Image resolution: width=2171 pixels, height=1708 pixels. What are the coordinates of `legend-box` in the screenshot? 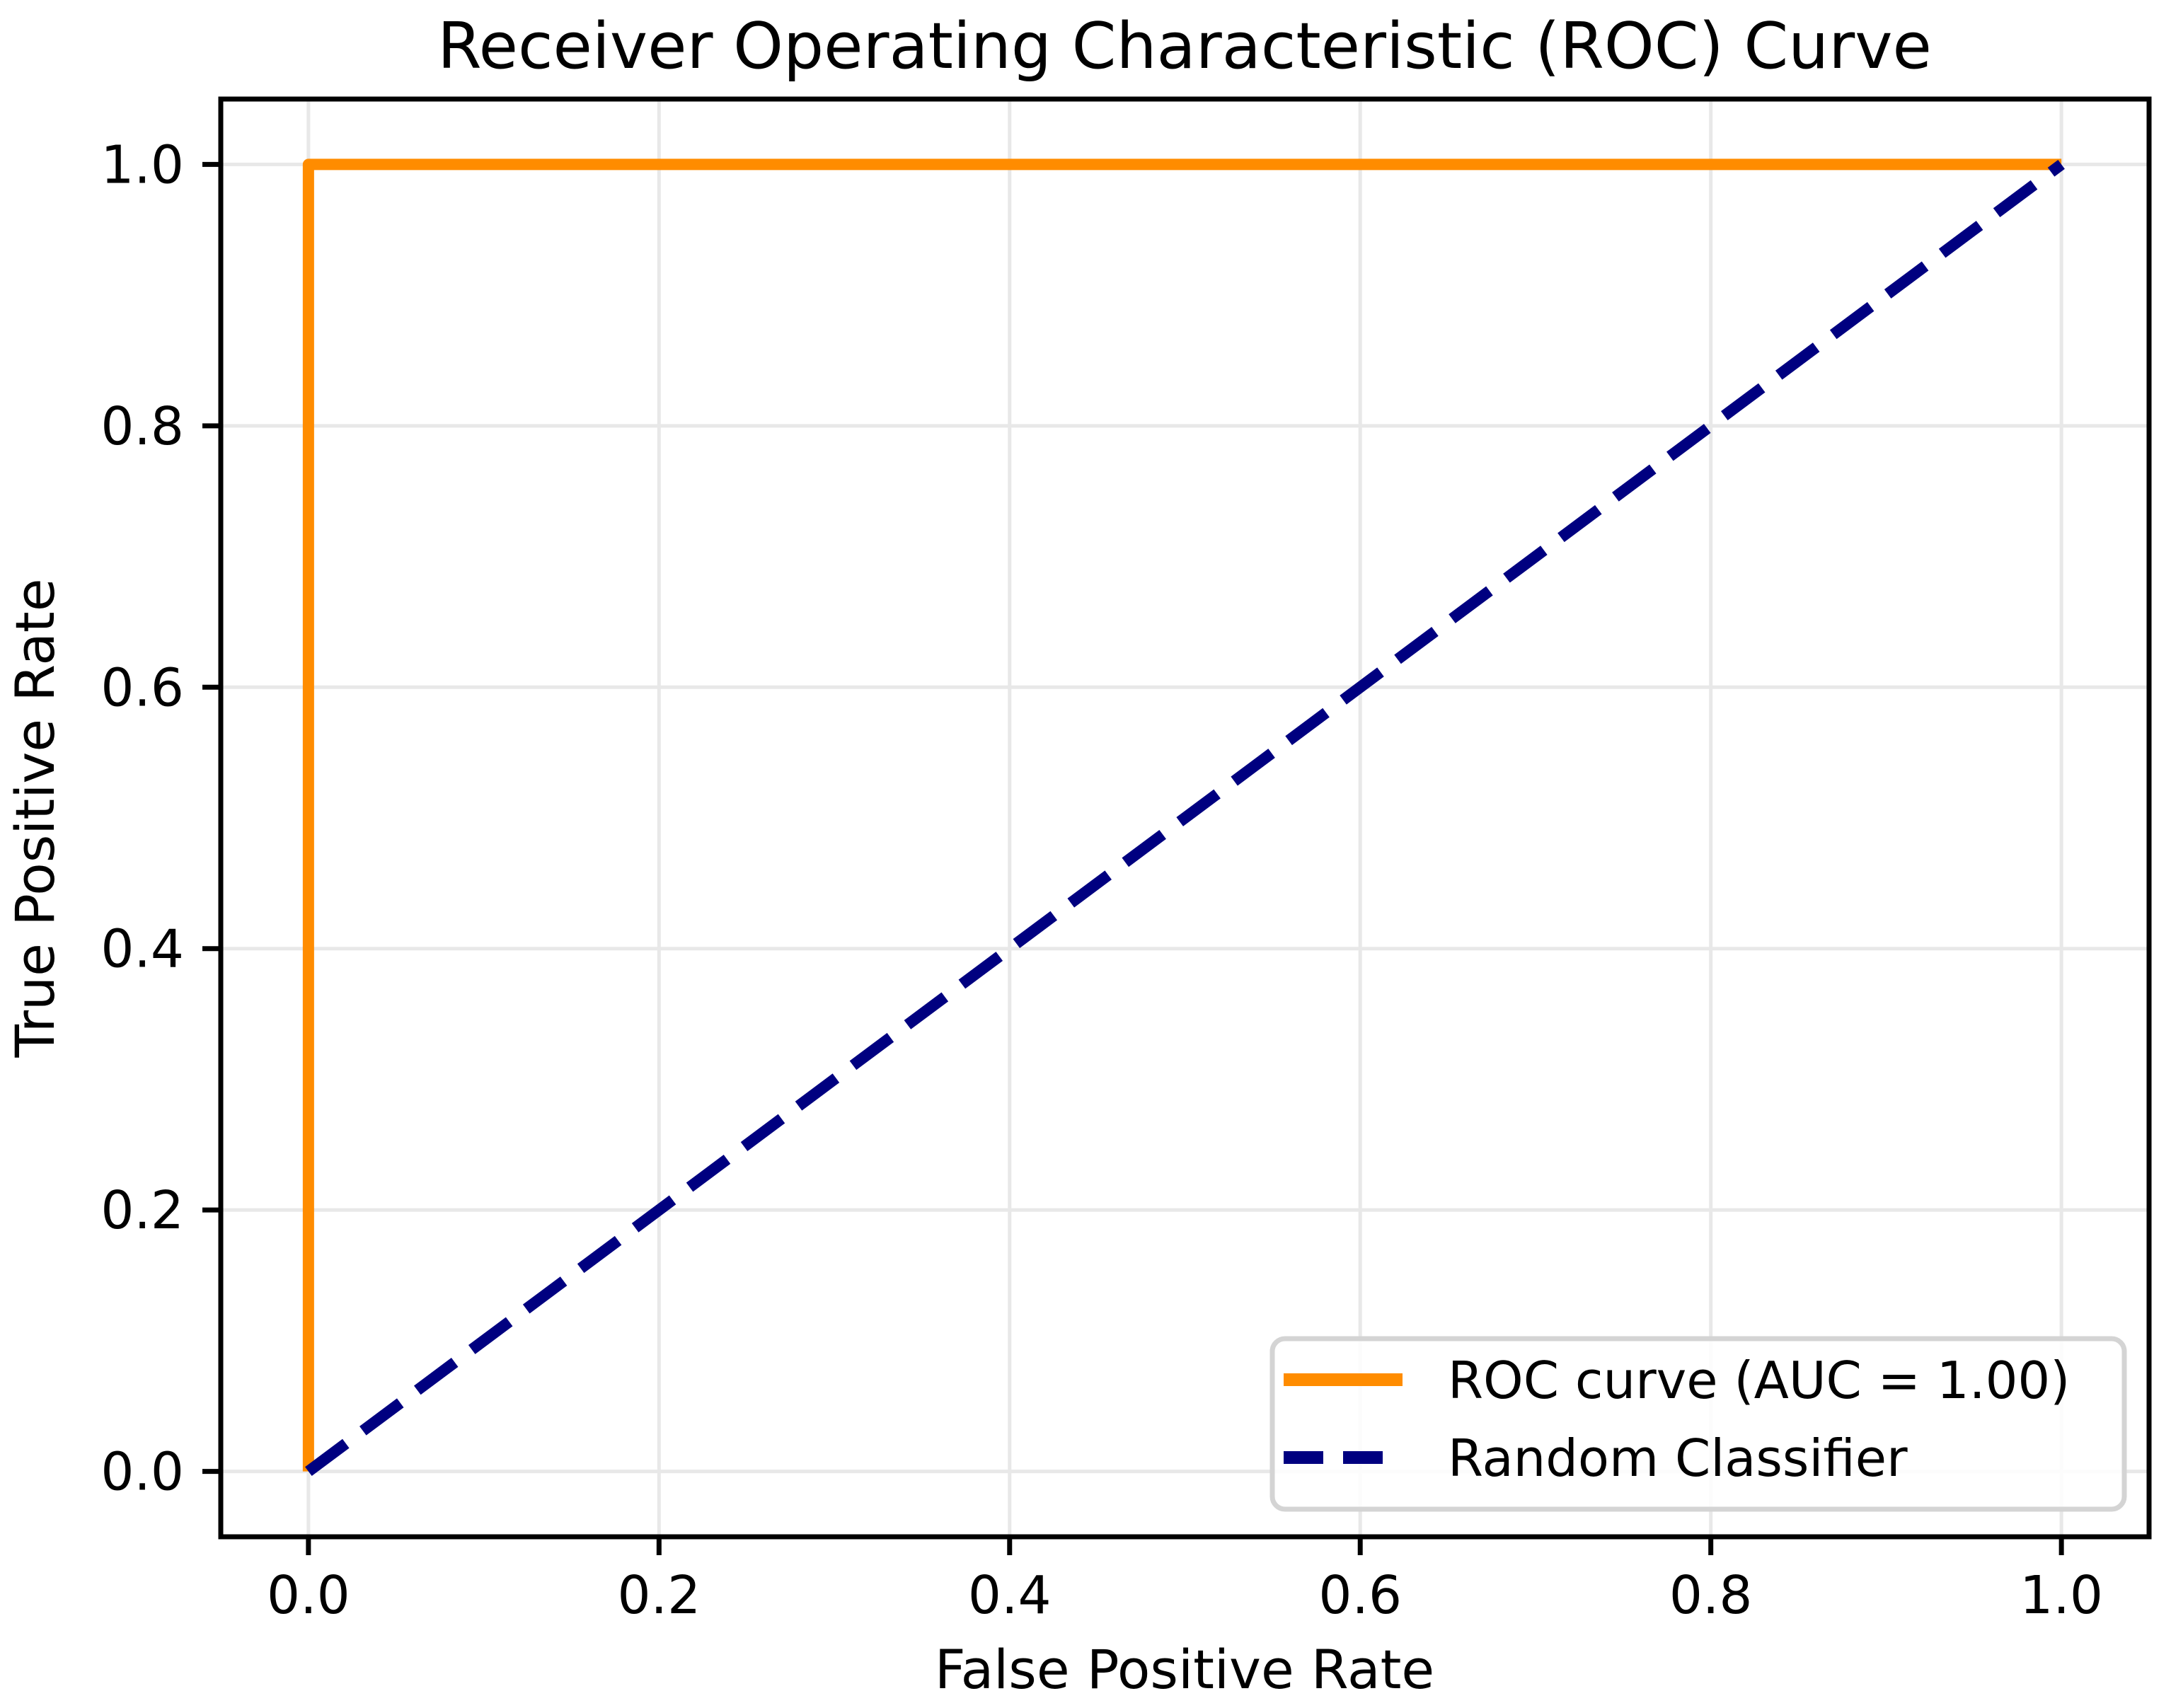 It's located at (1698, 1424).